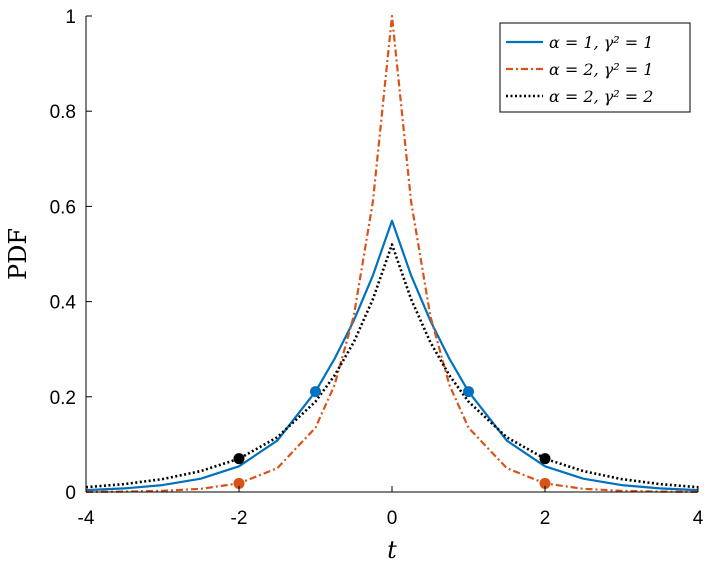 This screenshot has height=571, width=706. Describe the element at coordinates (698, 518) in the screenshot. I see `x-tick-label: 4` at that location.